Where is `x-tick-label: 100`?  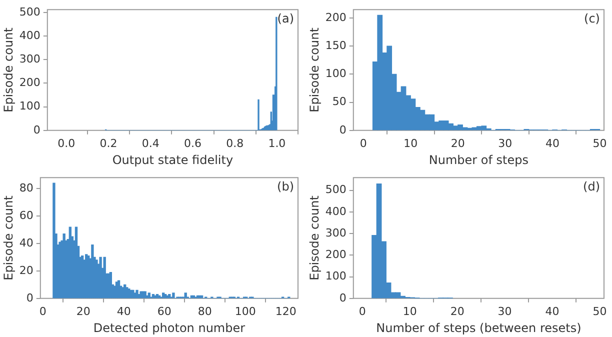
x-tick-label: 100 is located at coordinates (245, 311).